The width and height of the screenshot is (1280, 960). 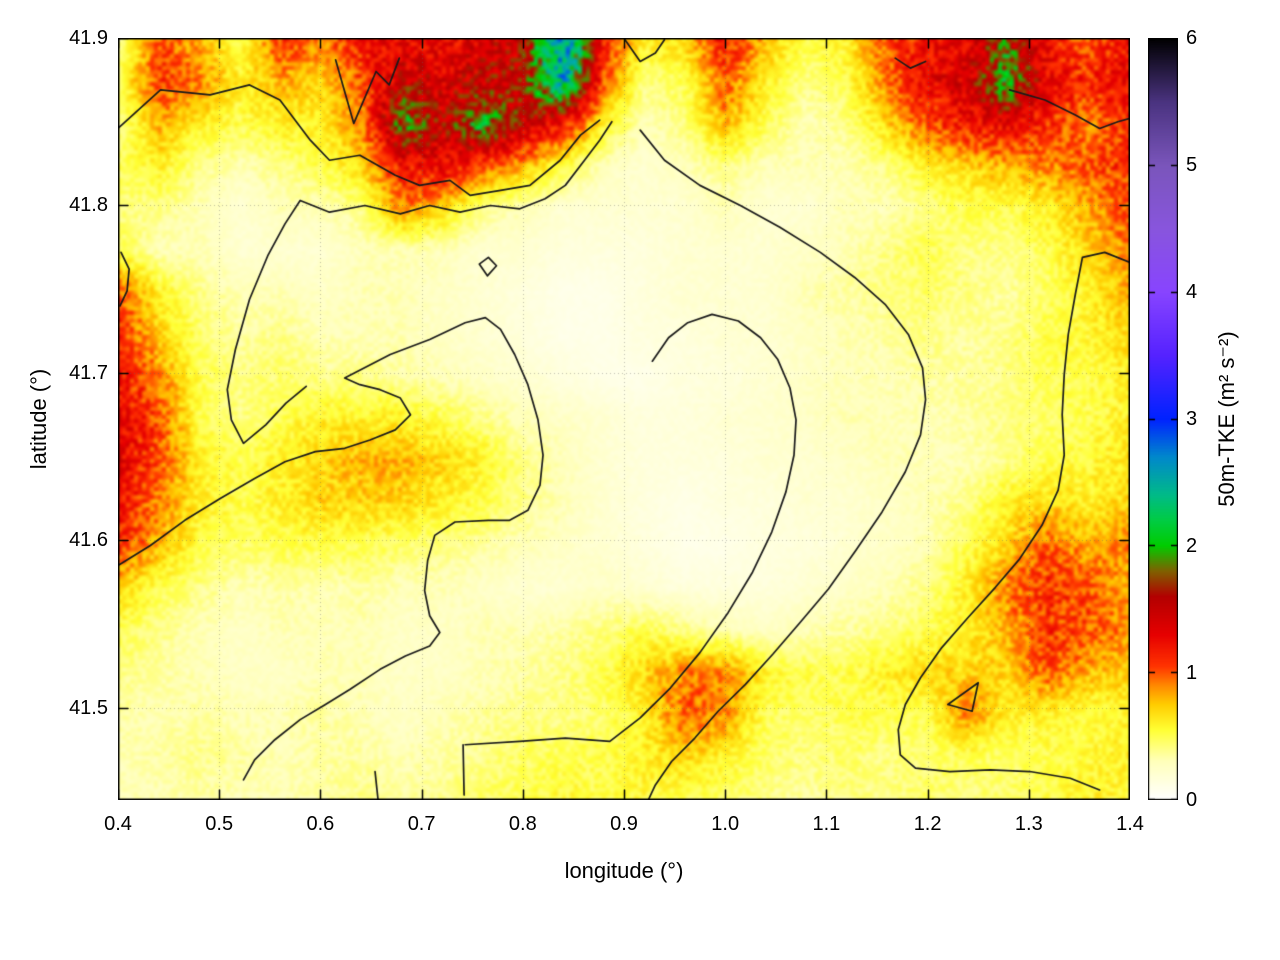 I want to click on x-tick-label: 1.0, so click(x=725, y=824).